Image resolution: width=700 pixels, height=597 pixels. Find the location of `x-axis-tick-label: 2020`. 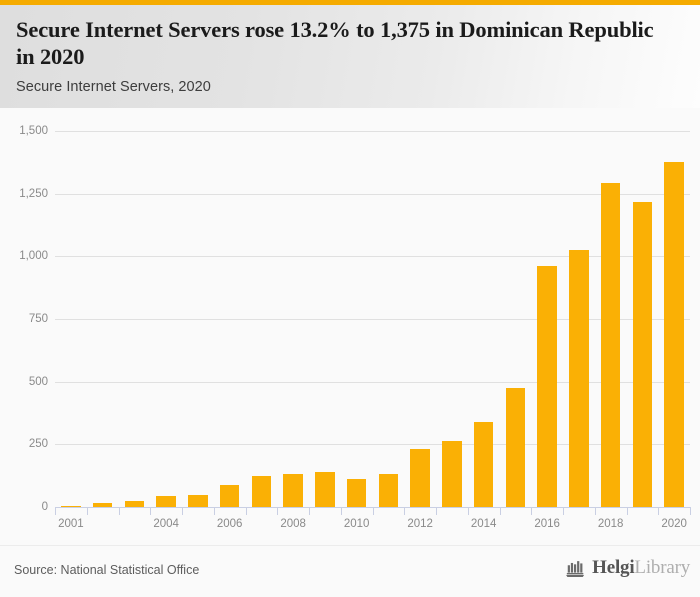

x-axis-tick-label: 2020 is located at coordinates (674, 524).